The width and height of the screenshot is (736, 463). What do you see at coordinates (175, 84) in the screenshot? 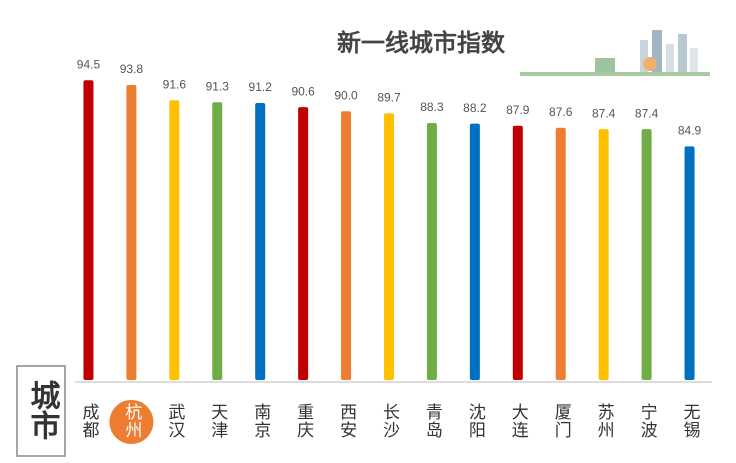
I see `value-label: 91.6` at bounding box center [175, 84].